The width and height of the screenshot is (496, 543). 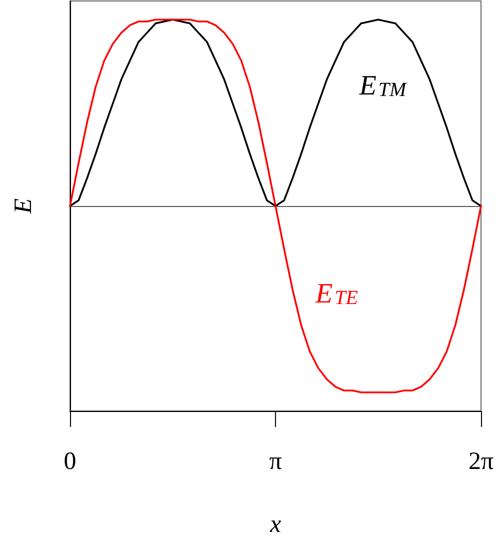 I want to click on x-tick-label: 0, so click(x=70, y=461).